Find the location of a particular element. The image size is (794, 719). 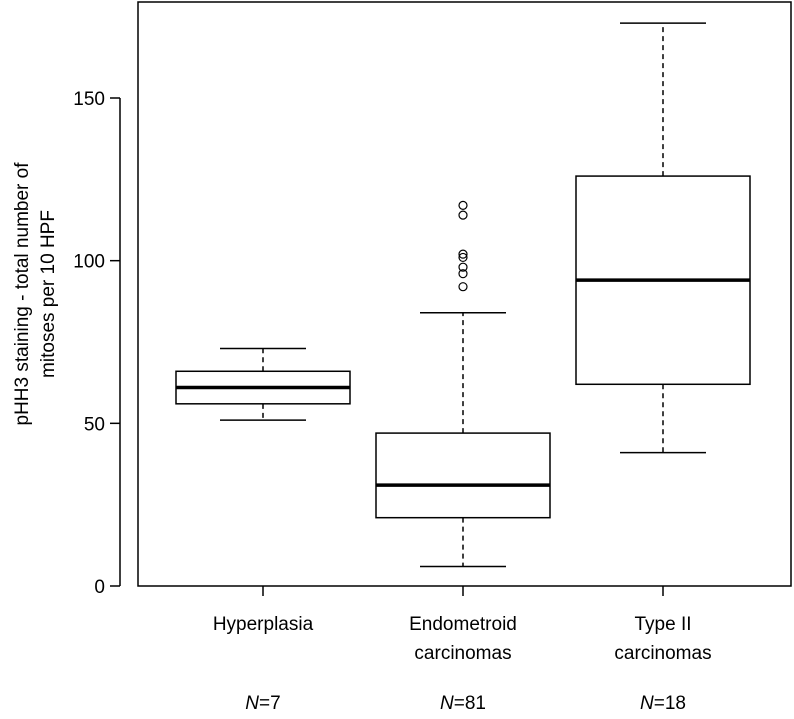

y-tick-label-0: 0 is located at coordinates (99, 587).